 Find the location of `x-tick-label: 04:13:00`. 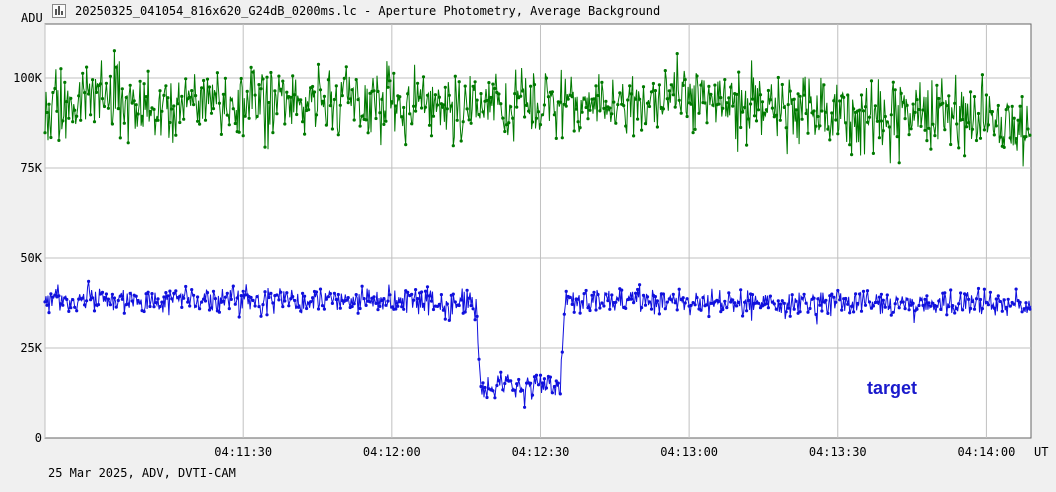

x-tick-label: 04:13:00 is located at coordinates (689, 452).